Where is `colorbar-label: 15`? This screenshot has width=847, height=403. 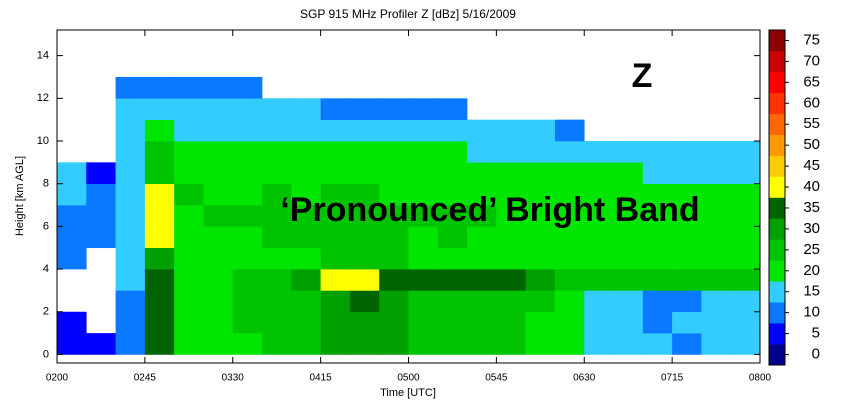 colorbar-label: 15 is located at coordinates (811, 291).